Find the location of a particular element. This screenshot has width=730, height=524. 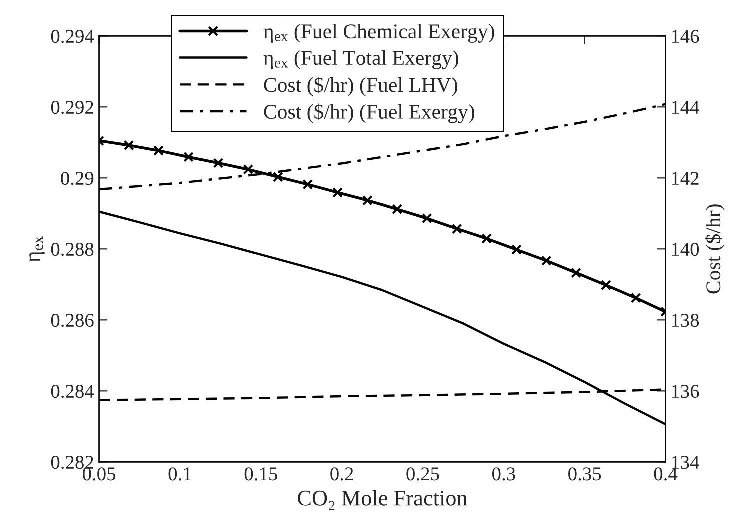

x-tick-label: 0.1 is located at coordinates (180, 474).